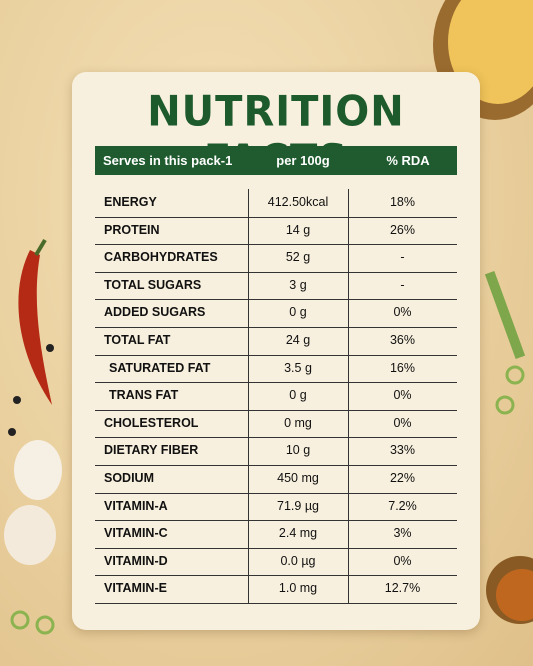  What do you see at coordinates (298, 340) in the screenshot?
I see `table-cell: 24 g` at bounding box center [298, 340].